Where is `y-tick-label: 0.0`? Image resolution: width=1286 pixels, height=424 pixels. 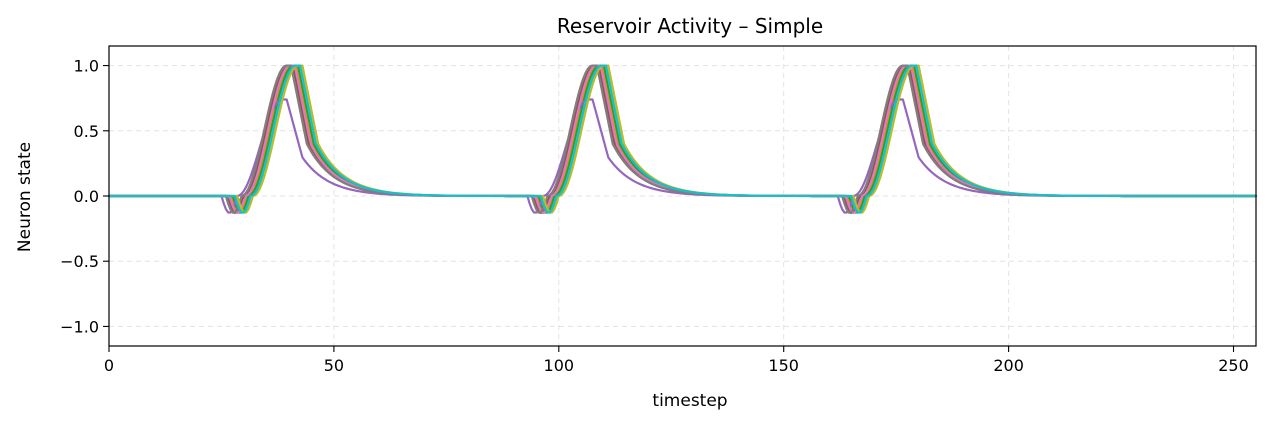 y-tick-label: 0.0 is located at coordinates (86, 196).